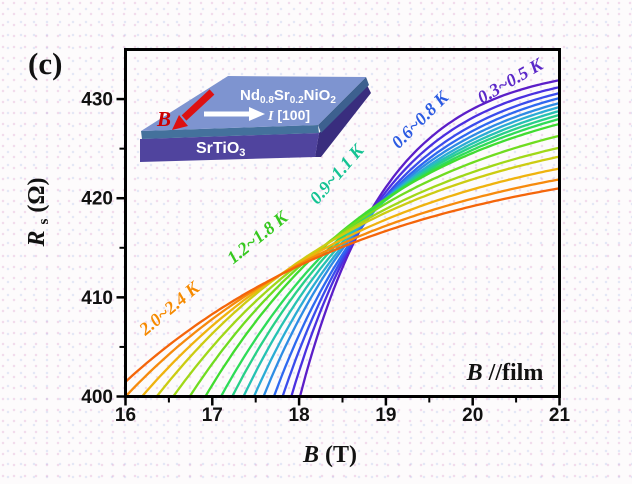 This screenshot has width=632, height=484. I want to click on film-formula: Nd0.8Sr0.2NiO2, so click(288, 96).